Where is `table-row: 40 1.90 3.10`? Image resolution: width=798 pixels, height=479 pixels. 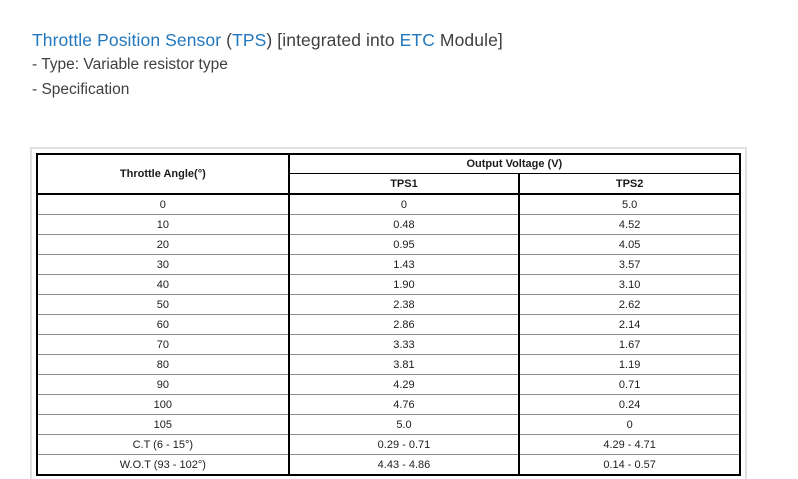 table-row: 40 1.90 3.10 is located at coordinates (388, 284).